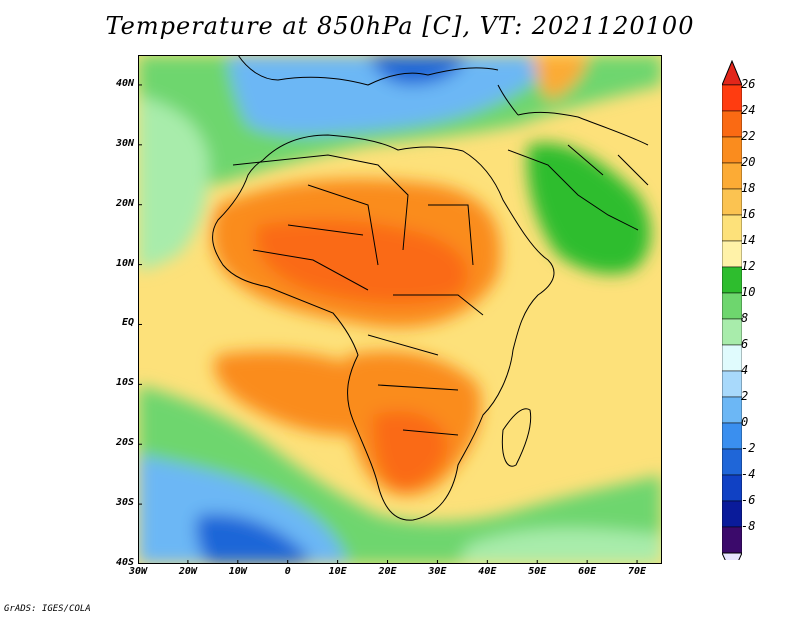 The image size is (800, 618). What do you see at coordinates (138, 571) in the screenshot?
I see `lon-label: 30W` at bounding box center [138, 571].